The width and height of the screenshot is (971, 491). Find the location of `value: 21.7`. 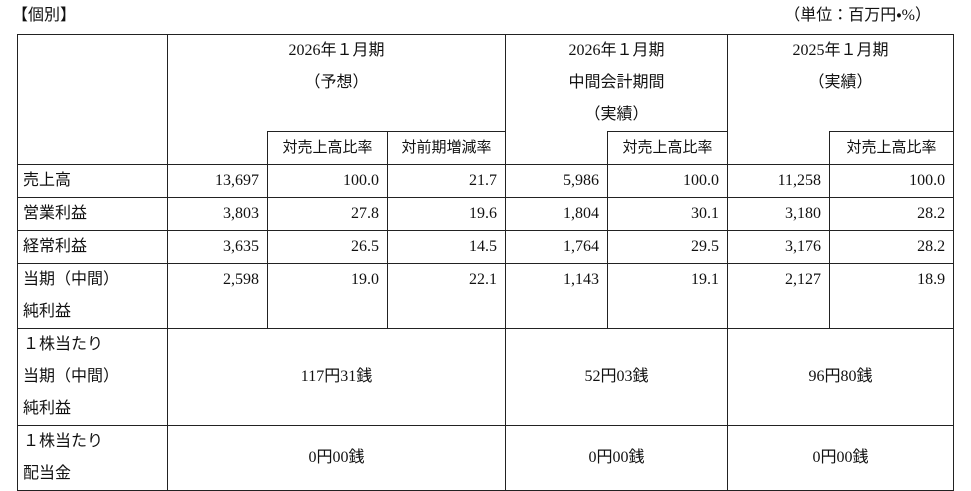

value: 21.7 is located at coordinates (483, 180).